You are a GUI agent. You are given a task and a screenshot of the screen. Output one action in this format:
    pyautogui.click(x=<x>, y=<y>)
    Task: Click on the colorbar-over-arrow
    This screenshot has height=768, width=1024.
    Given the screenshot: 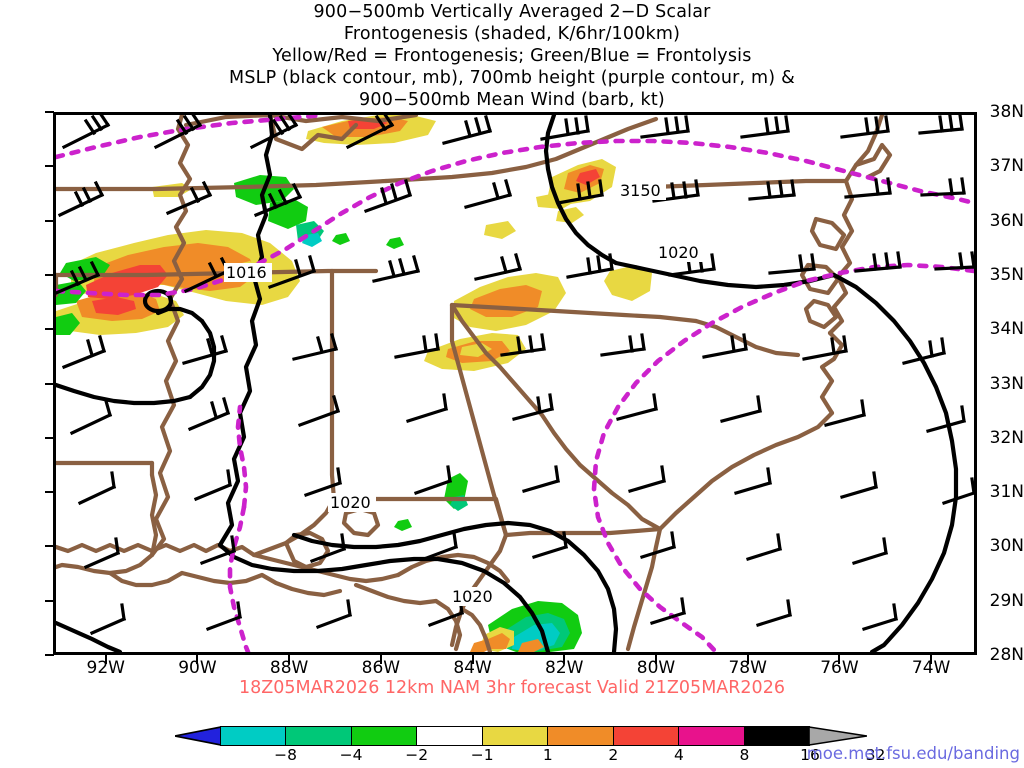 What is the action you would take?
    pyautogui.click(x=838, y=736)
    